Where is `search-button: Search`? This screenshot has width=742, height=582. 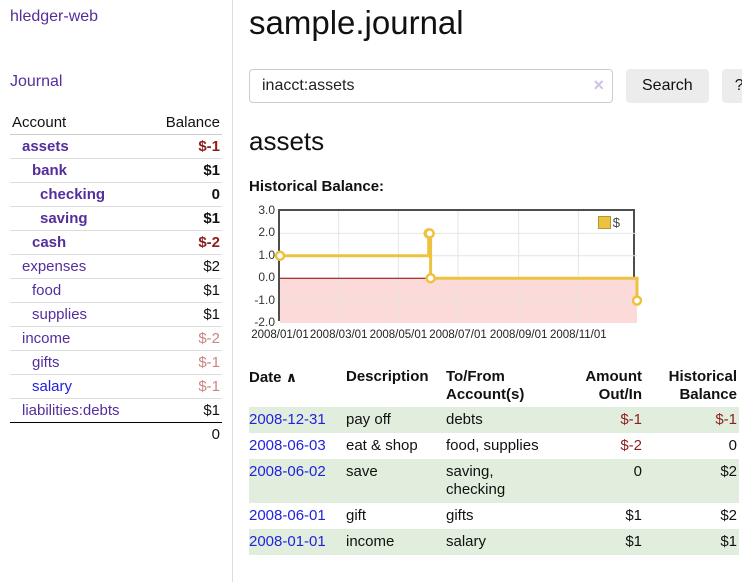 search-button: Search is located at coordinates (667, 86).